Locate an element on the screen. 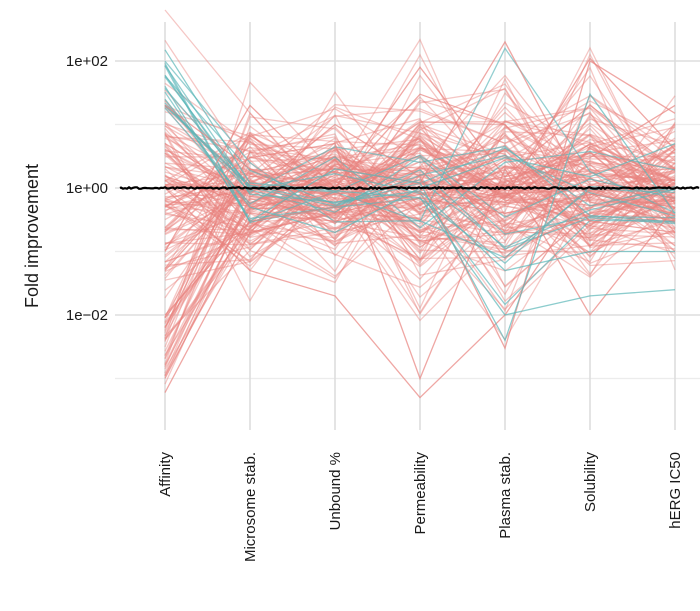 This screenshot has width=700, height=611. y-tick-labels: 1e+02 1e+00 1e−02 is located at coordinates (87, 188).